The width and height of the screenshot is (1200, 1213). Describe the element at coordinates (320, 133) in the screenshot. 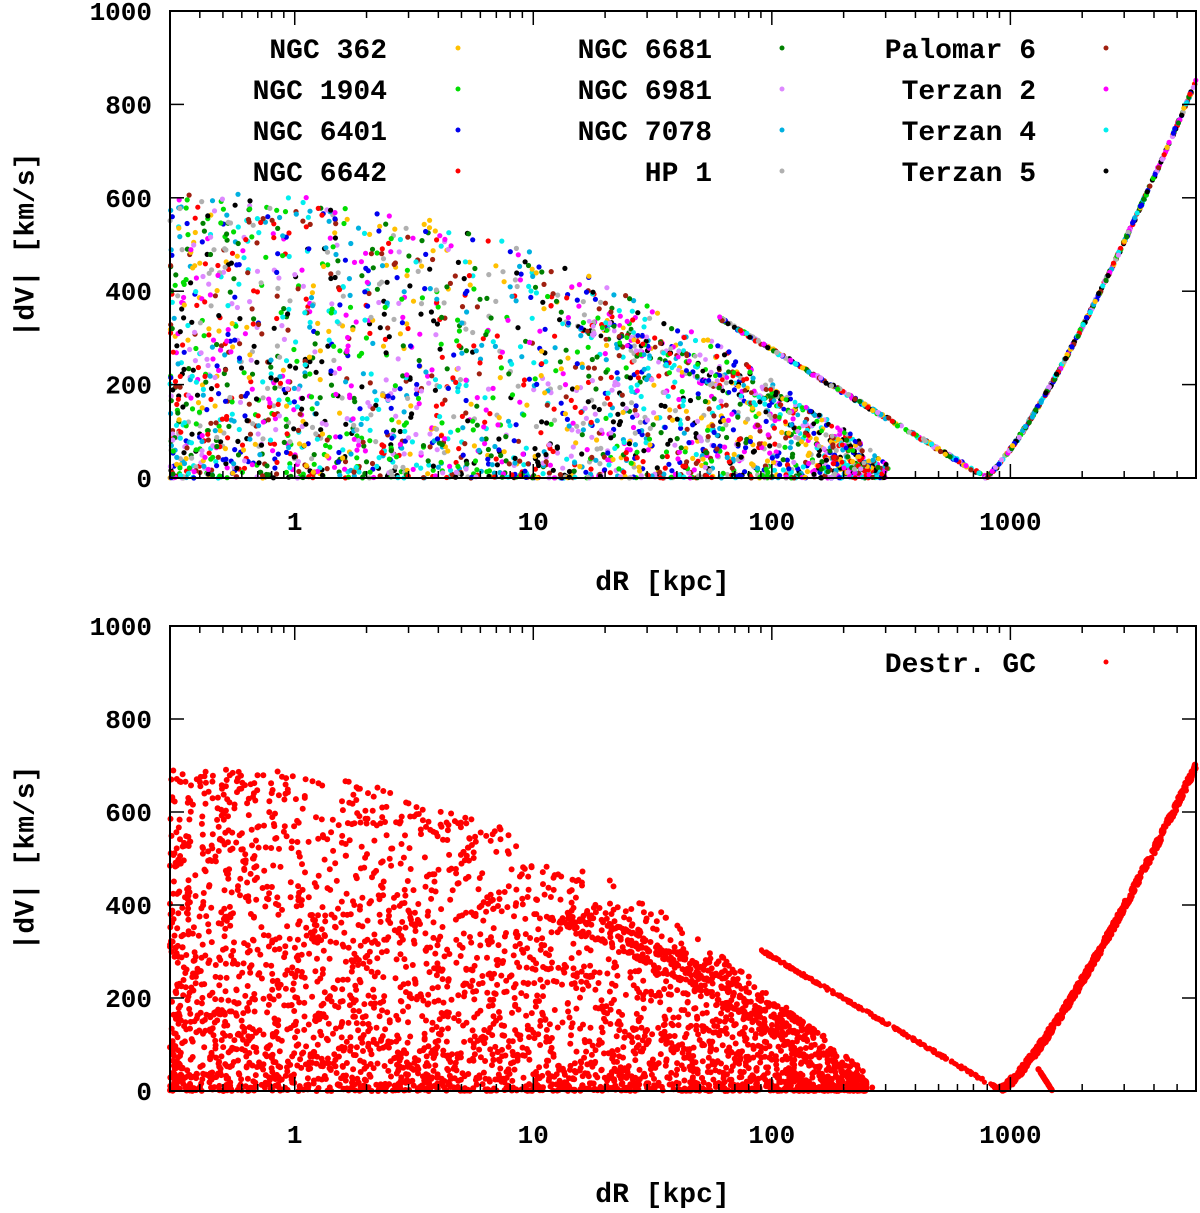

I see `legend-label: NGC 6401` at that location.